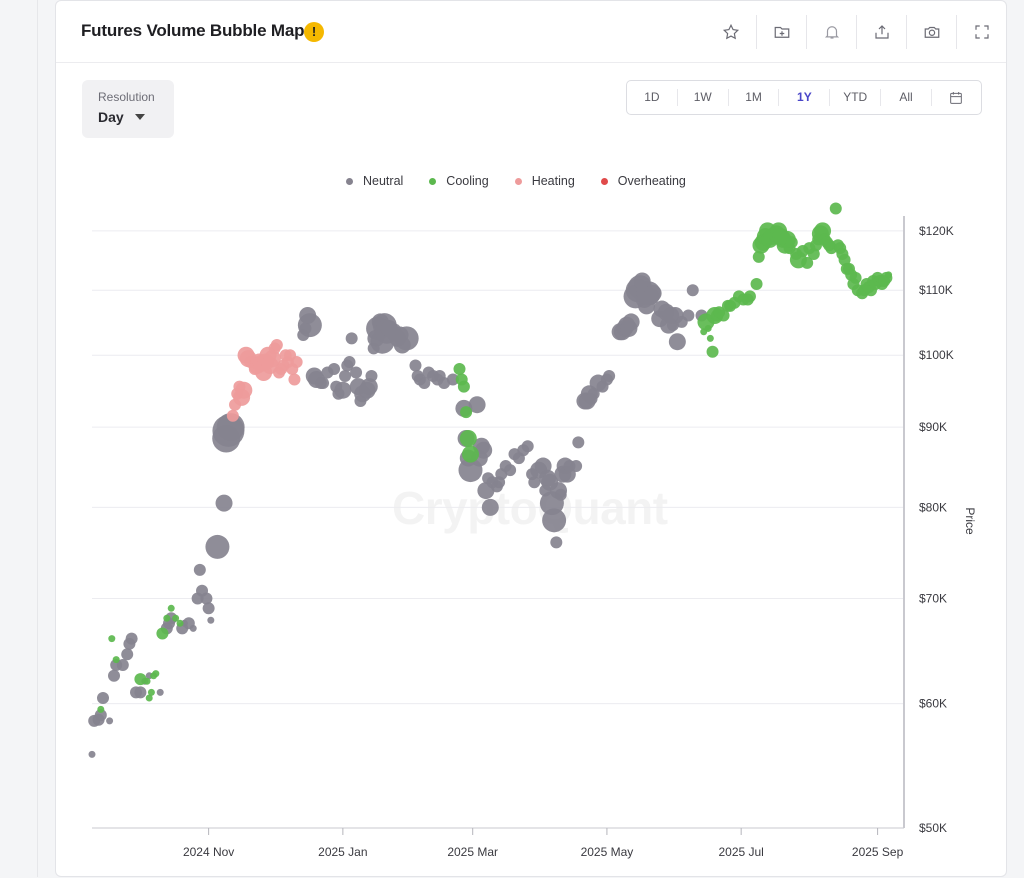 Image resolution: width=1024 pixels, height=878 pixels. What do you see at coordinates (702, 97) in the screenshot?
I see `range-1w: 1W` at bounding box center [702, 97].